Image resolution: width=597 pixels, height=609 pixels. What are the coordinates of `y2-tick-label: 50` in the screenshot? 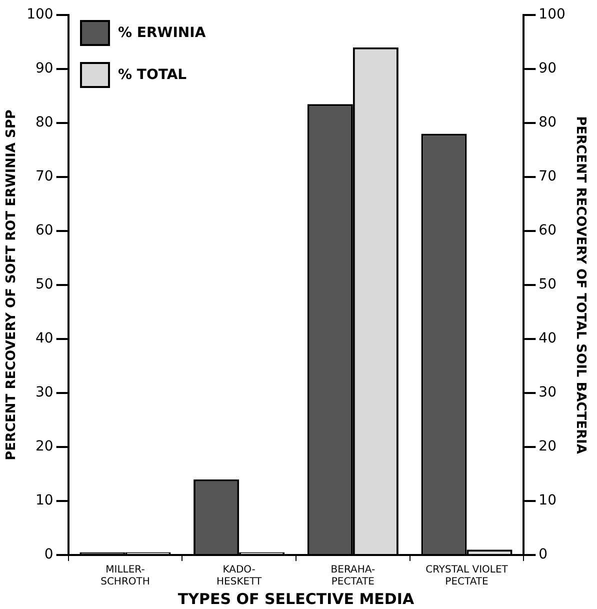 It's located at (547, 284).